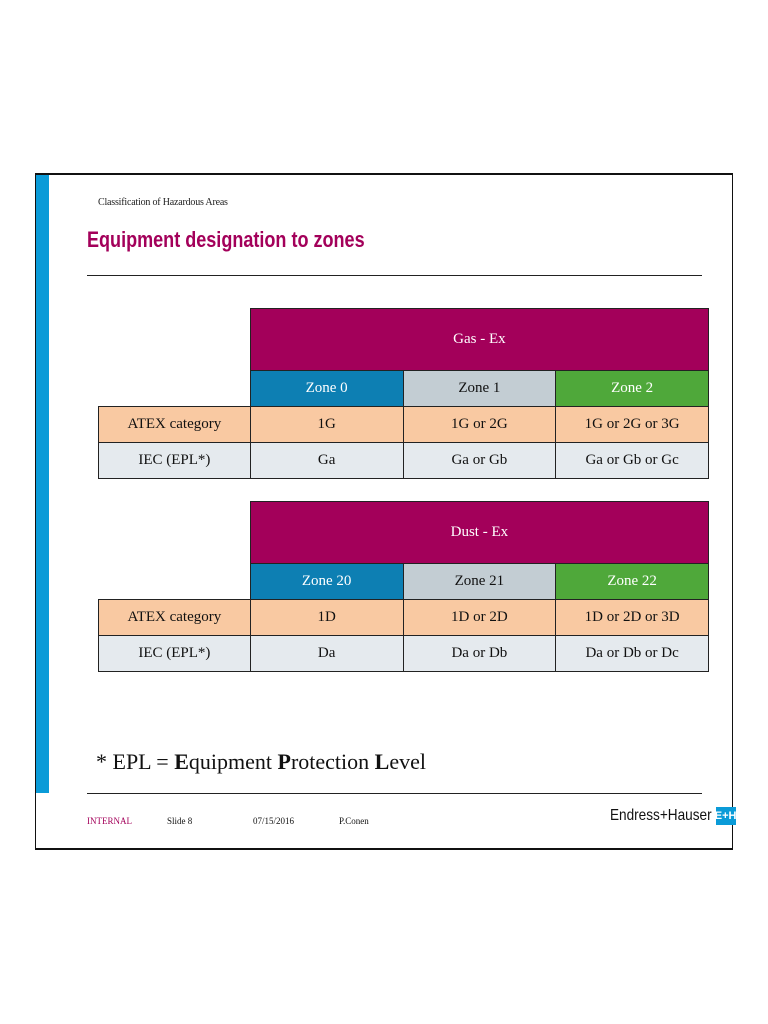 Image resolution: width=768 pixels, height=1024 pixels. What do you see at coordinates (163, 202) in the screenshot?
I see `breadcrumb: Classification of Hazardous Areas` at bounding box center [163, 202].